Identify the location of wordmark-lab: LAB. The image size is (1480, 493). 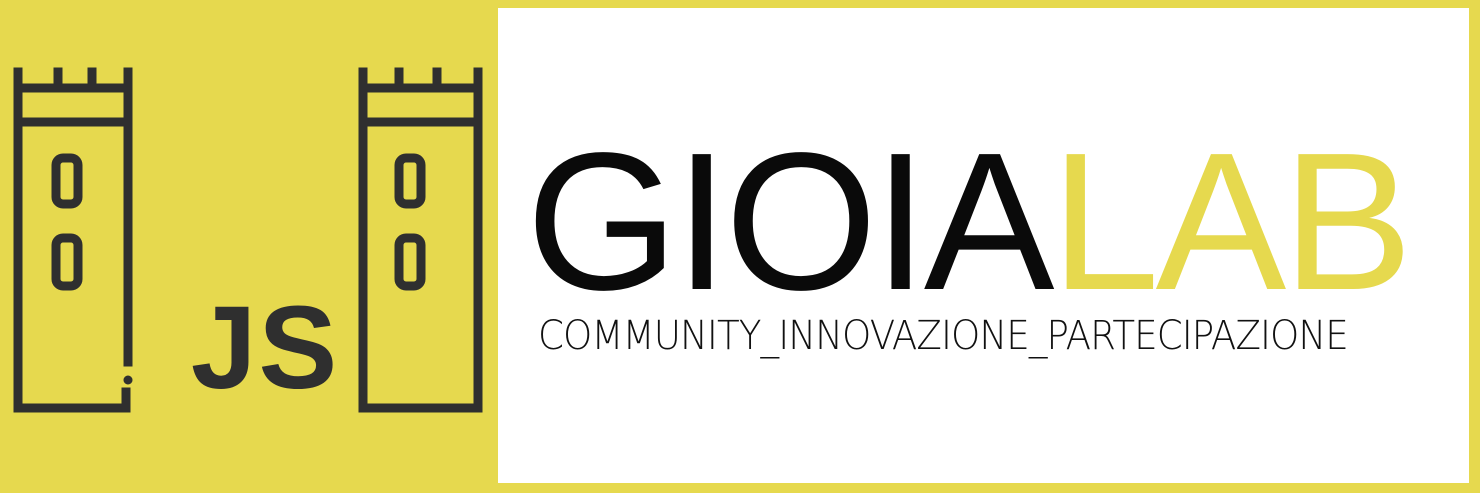
(1231, 221).